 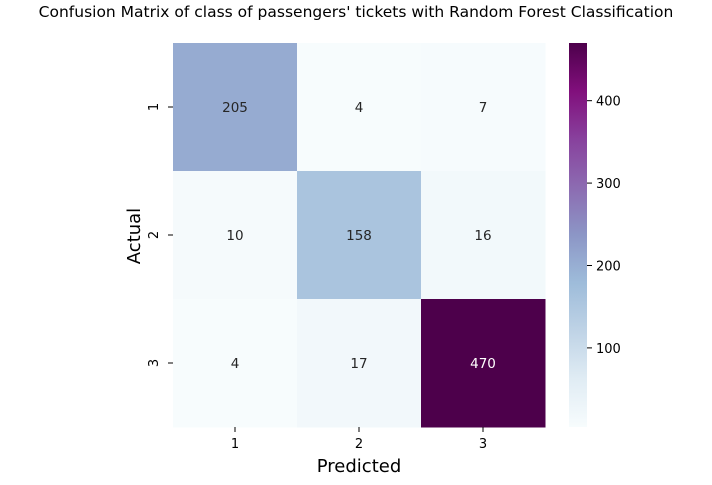 I want to click on colorbar-tick-label: 100, so click(x=608, y=349).